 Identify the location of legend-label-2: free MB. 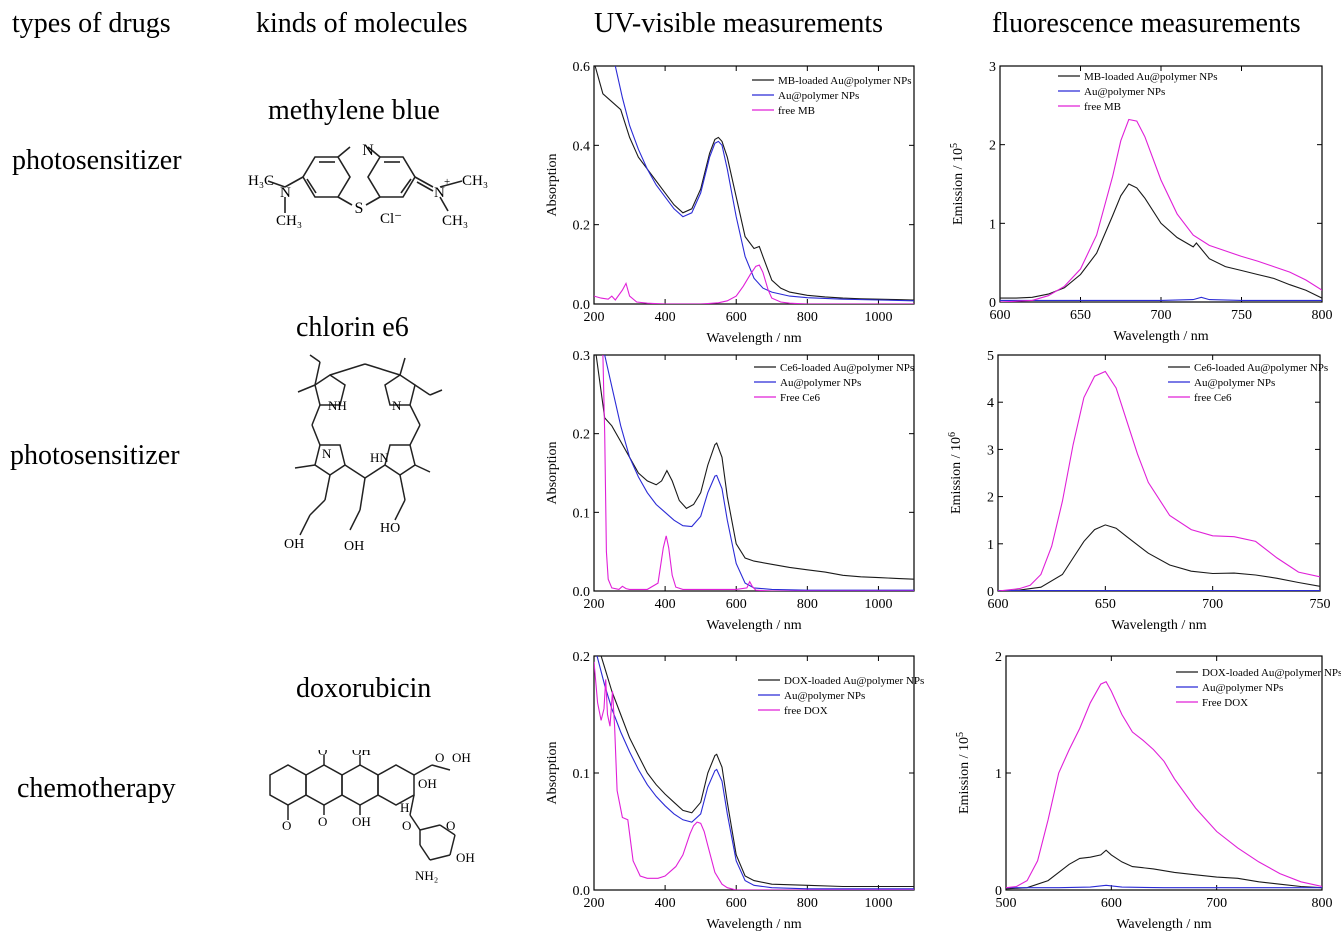
(1102, 107).